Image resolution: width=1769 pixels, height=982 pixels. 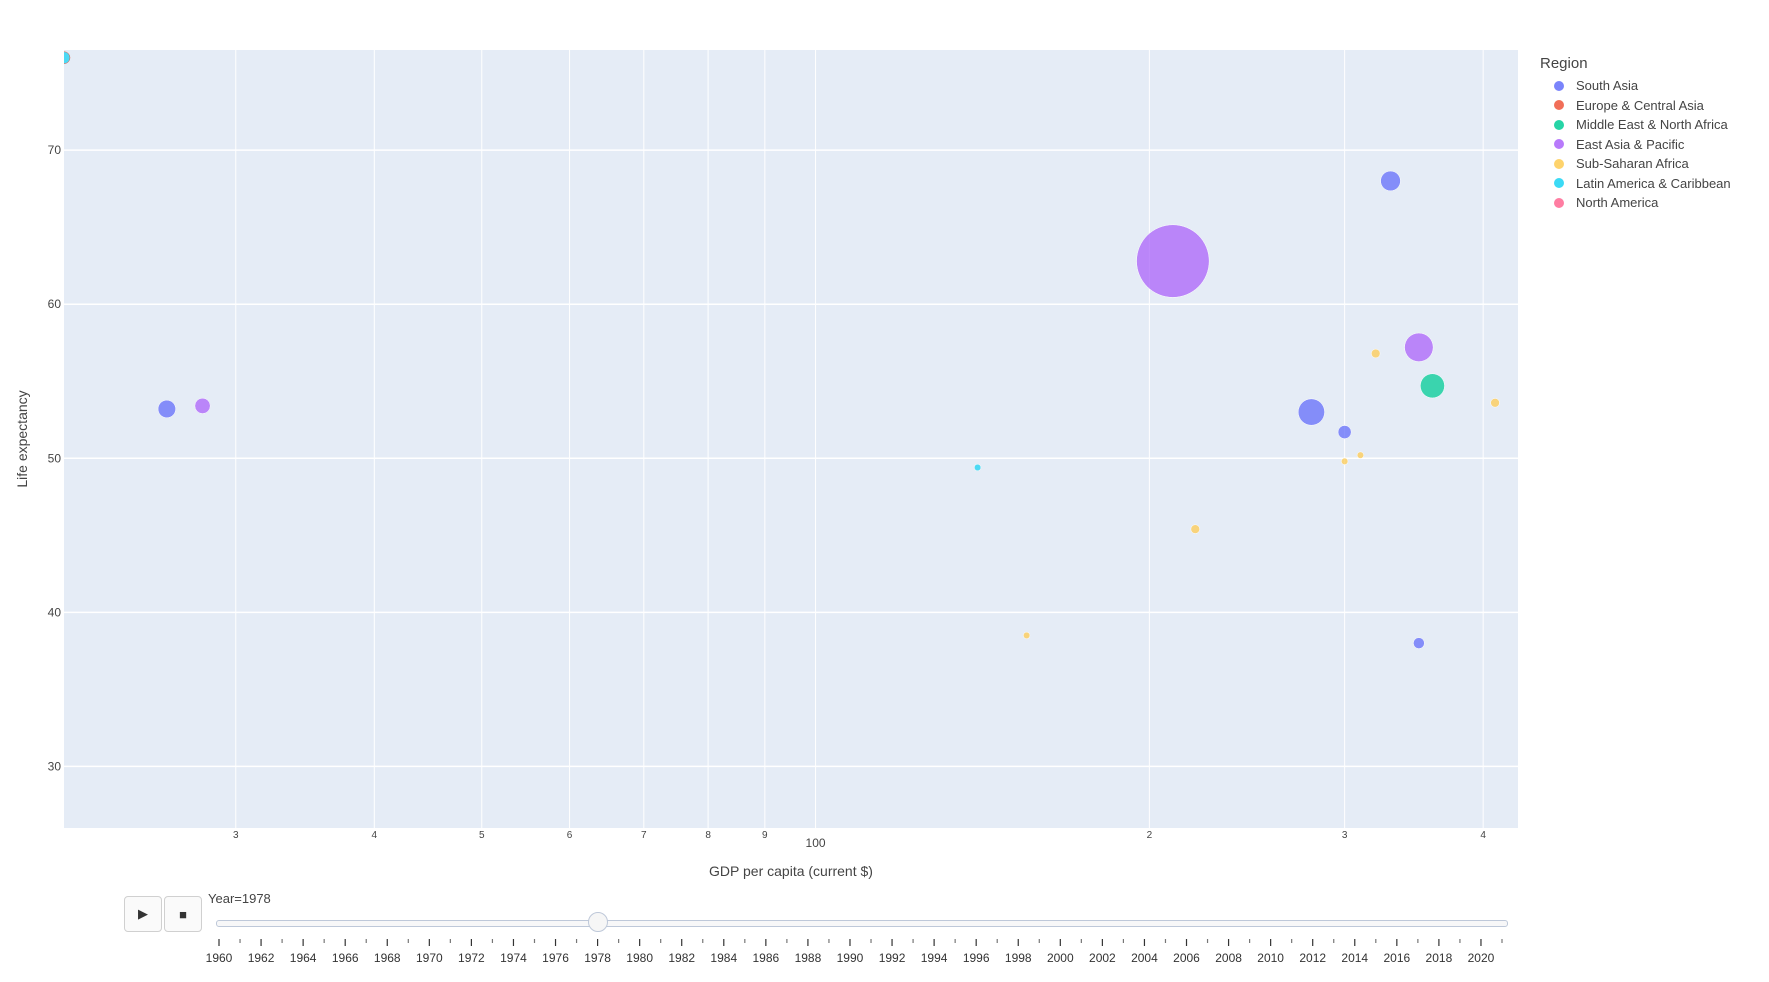 I want to click on legend-item: Sub-Saharan Africa, so click(x=1635, y=164).